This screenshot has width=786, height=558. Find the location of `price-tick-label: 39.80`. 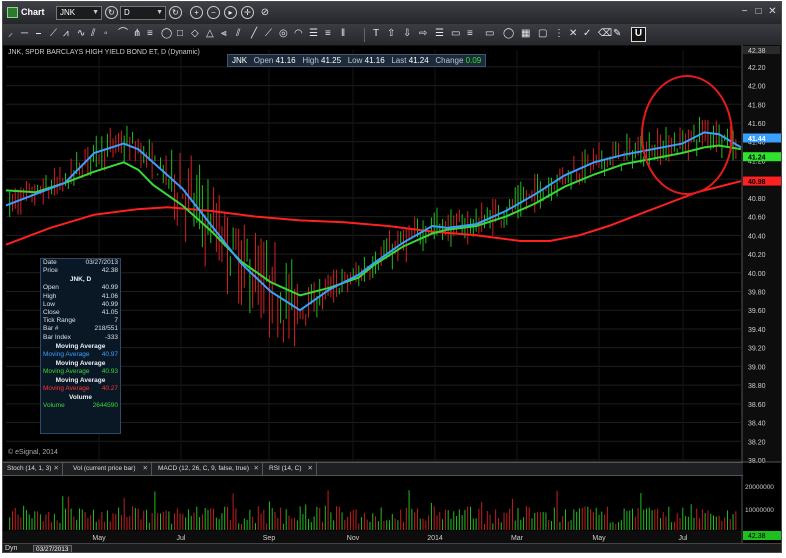

price-tick-label: 39.80 is located at coordinates (757, 293).